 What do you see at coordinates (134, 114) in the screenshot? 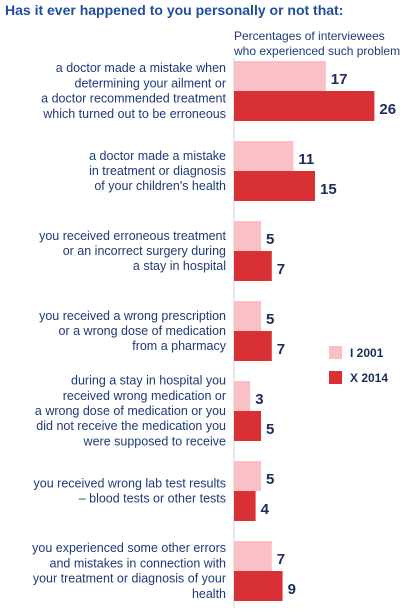
I see `category-label-line: which turned out to be erroneous` at bounding box center [134, 114].